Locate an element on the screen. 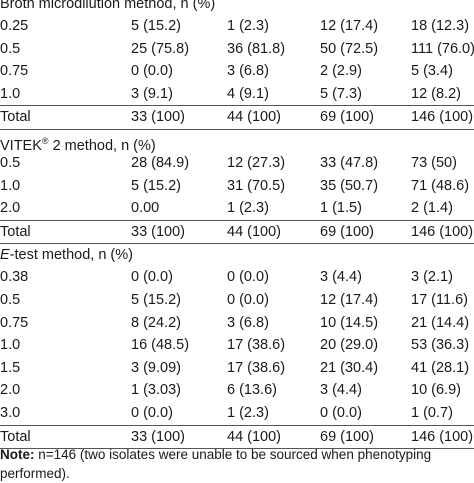 The image size is (474, 483). table-cell: 3 (9.1) is located at coordinates (152, 93).